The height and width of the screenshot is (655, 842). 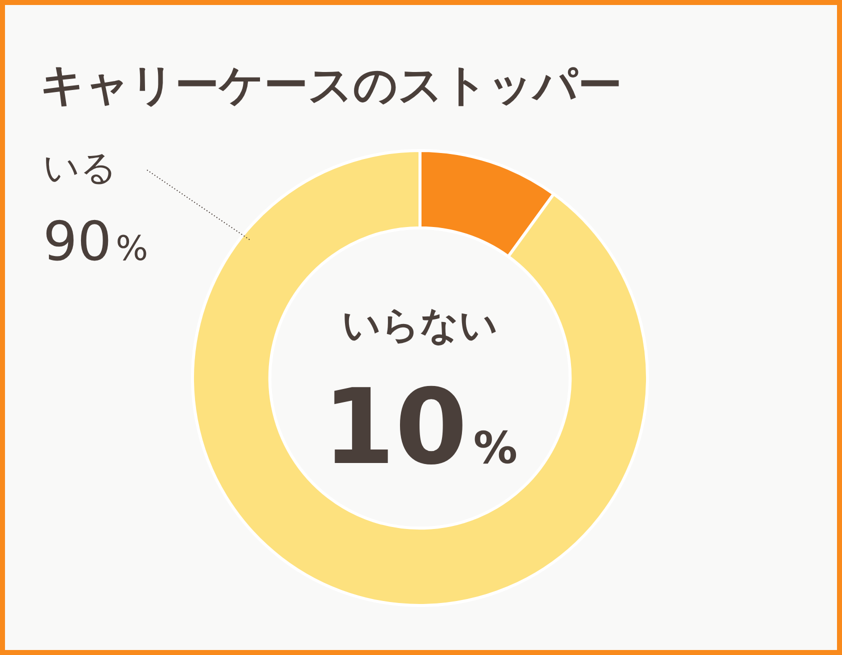 What do you see at coordinates (80, 168) in the screenshot?
I see `slice-label: いる` at bounding box center [80, 168].